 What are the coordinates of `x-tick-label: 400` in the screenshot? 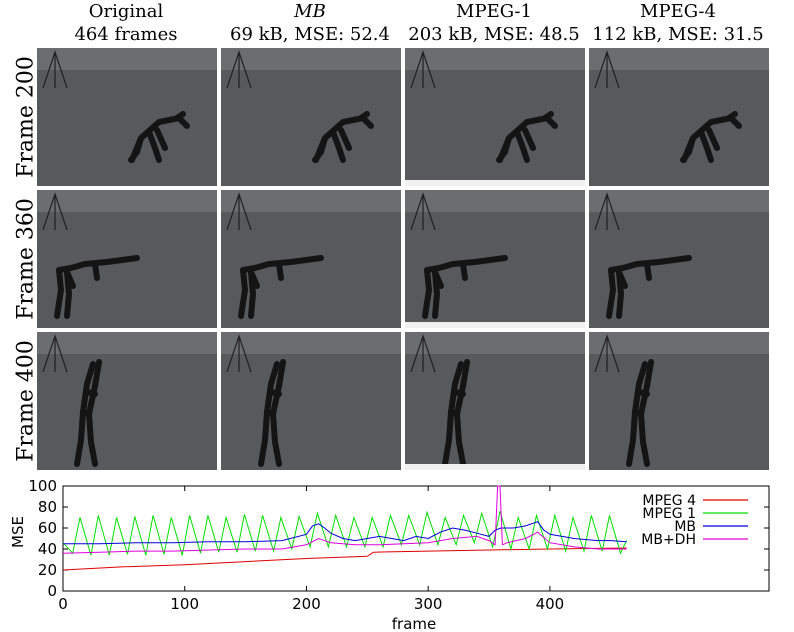 It's located at (550, 604).